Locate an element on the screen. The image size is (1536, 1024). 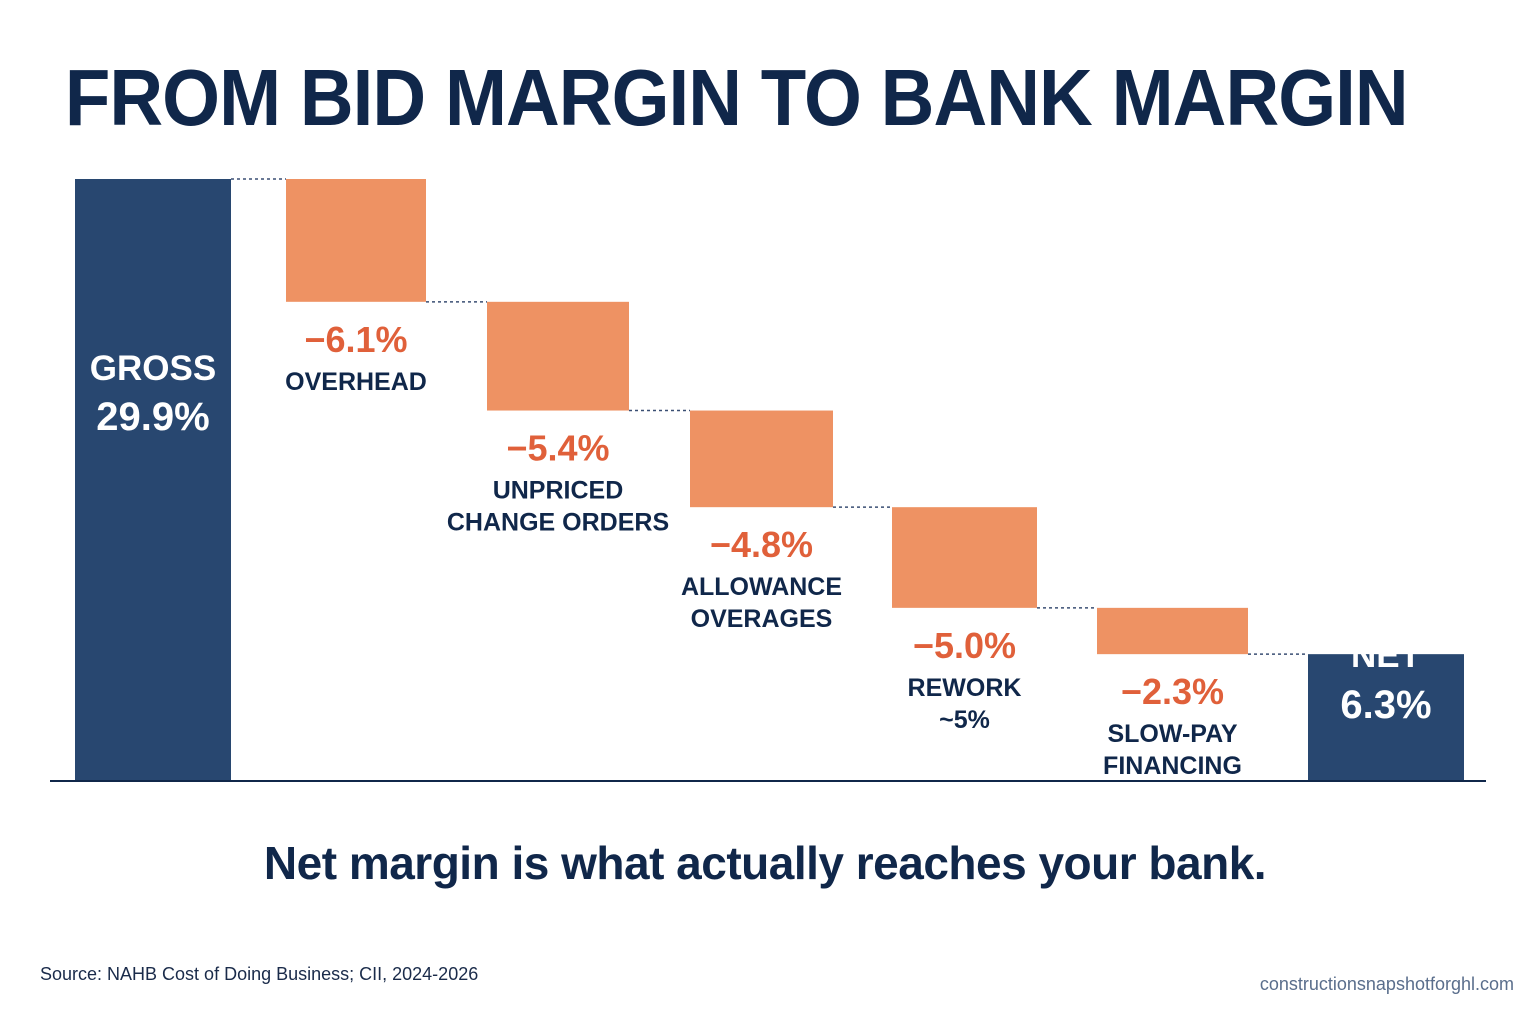
step-category-label: OVERHEAD is located at coordinates (356, 382).